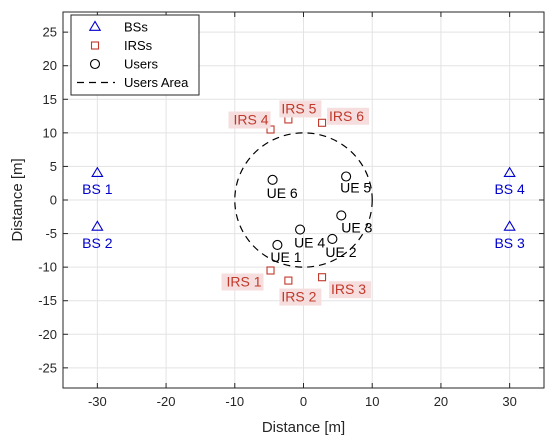 The height and width of the screenshot is (446, 550). What do you see at coordinates (356, 227) in the screenshot?
I see `user-label: UE 3` at bounding box center [356, 227].